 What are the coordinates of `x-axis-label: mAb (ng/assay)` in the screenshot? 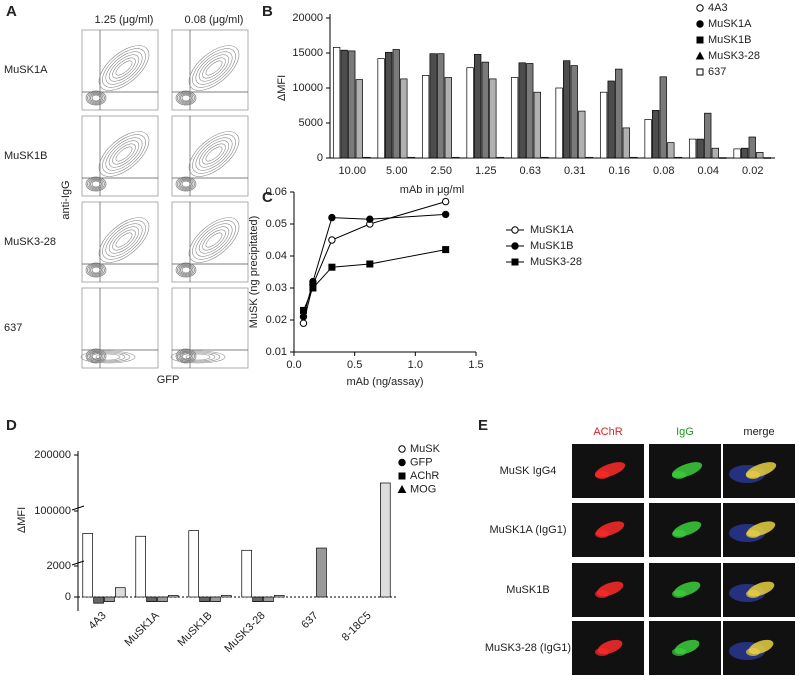 It's located at (384, 382).